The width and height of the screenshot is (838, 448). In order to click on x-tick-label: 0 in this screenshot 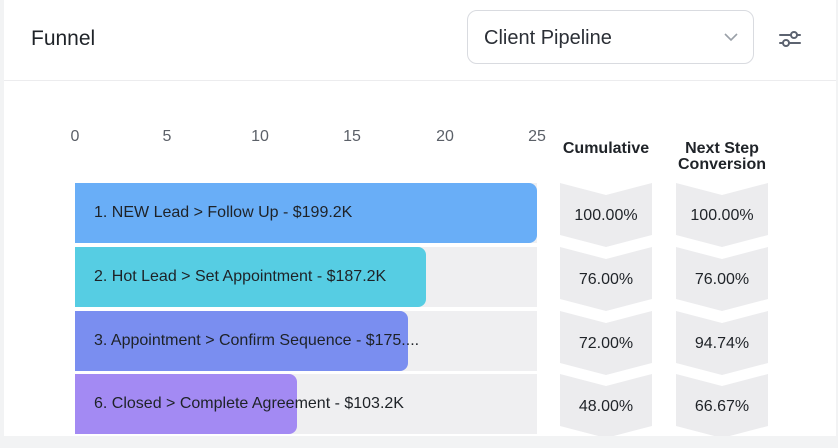, I will do `click(75, 136)`.